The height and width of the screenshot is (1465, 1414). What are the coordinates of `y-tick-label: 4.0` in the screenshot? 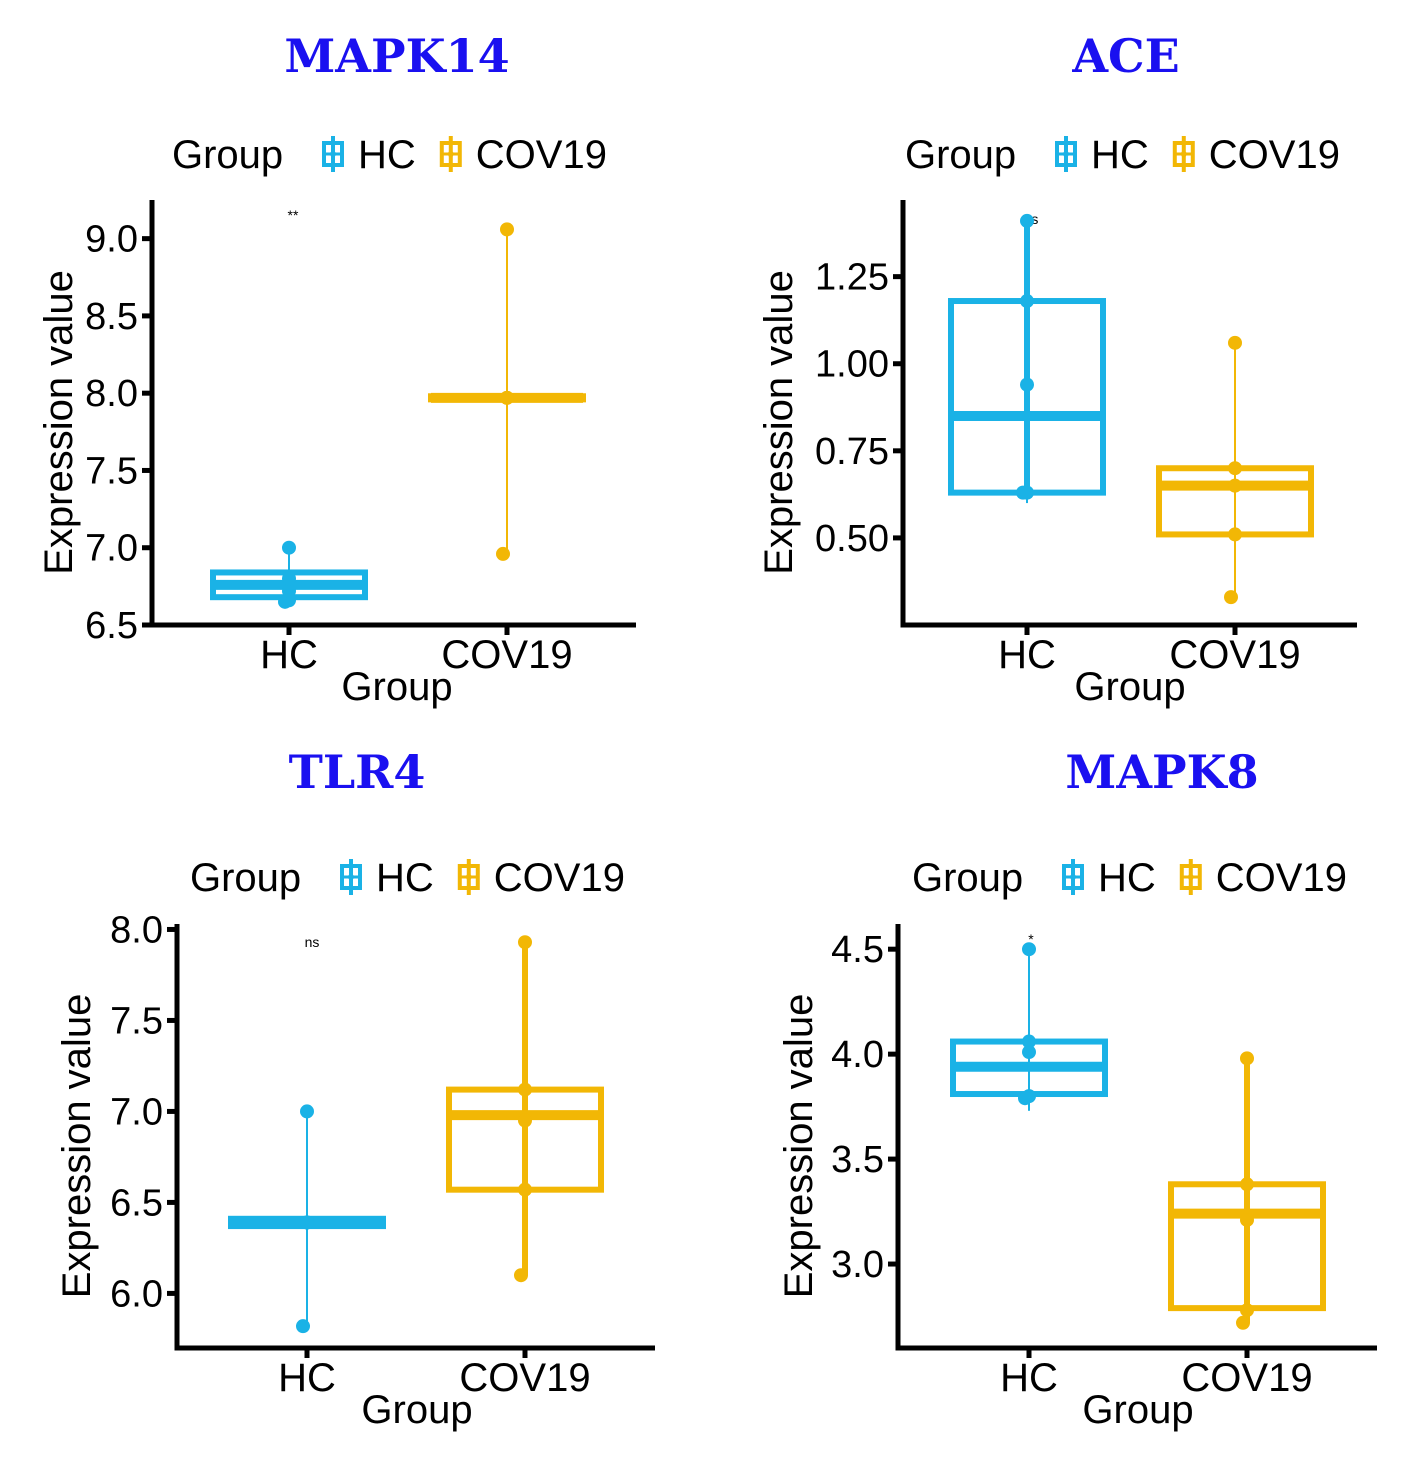 It's located at (857, 1055).